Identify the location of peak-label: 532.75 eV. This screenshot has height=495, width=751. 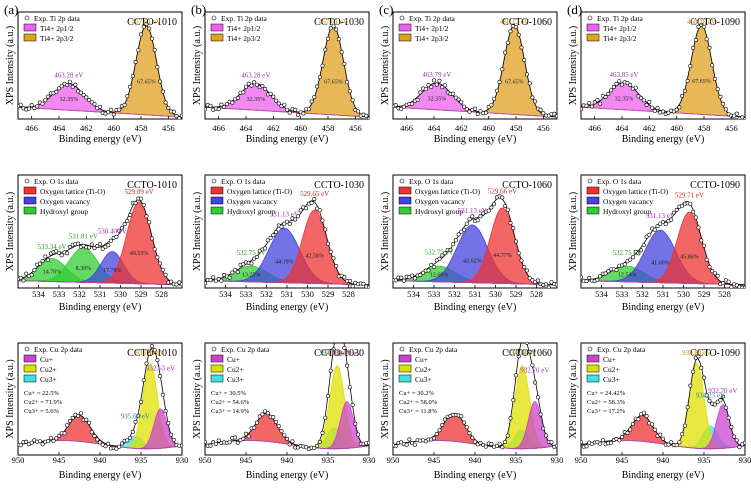
(439, 252).